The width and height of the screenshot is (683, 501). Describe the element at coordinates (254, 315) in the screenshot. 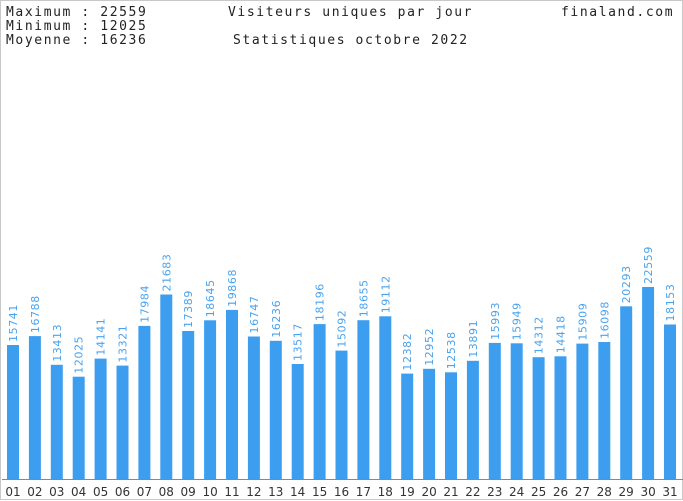

I see `value-label-12: 16747` at that location.